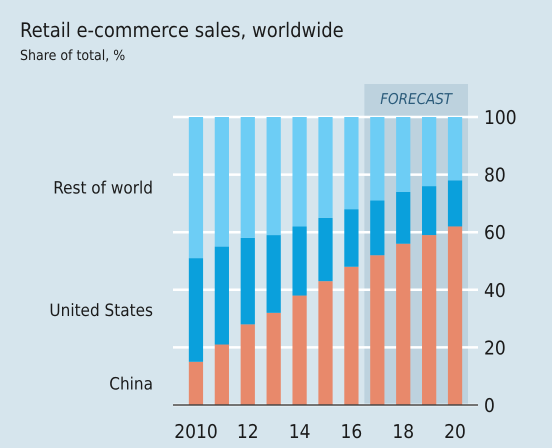 This screenshot has width=552, height=448. I want to click on band-label: FORECAST, so click(417, 99).